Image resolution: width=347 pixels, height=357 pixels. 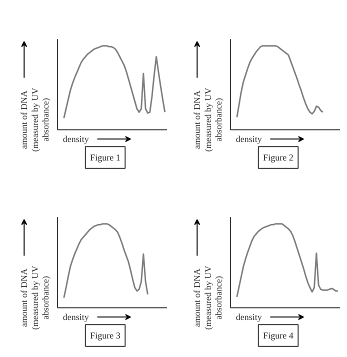 What do you see at coordinates (278, 335) in the screenshot?
I see `text: Figure 4` at bounding box center [278, 335].